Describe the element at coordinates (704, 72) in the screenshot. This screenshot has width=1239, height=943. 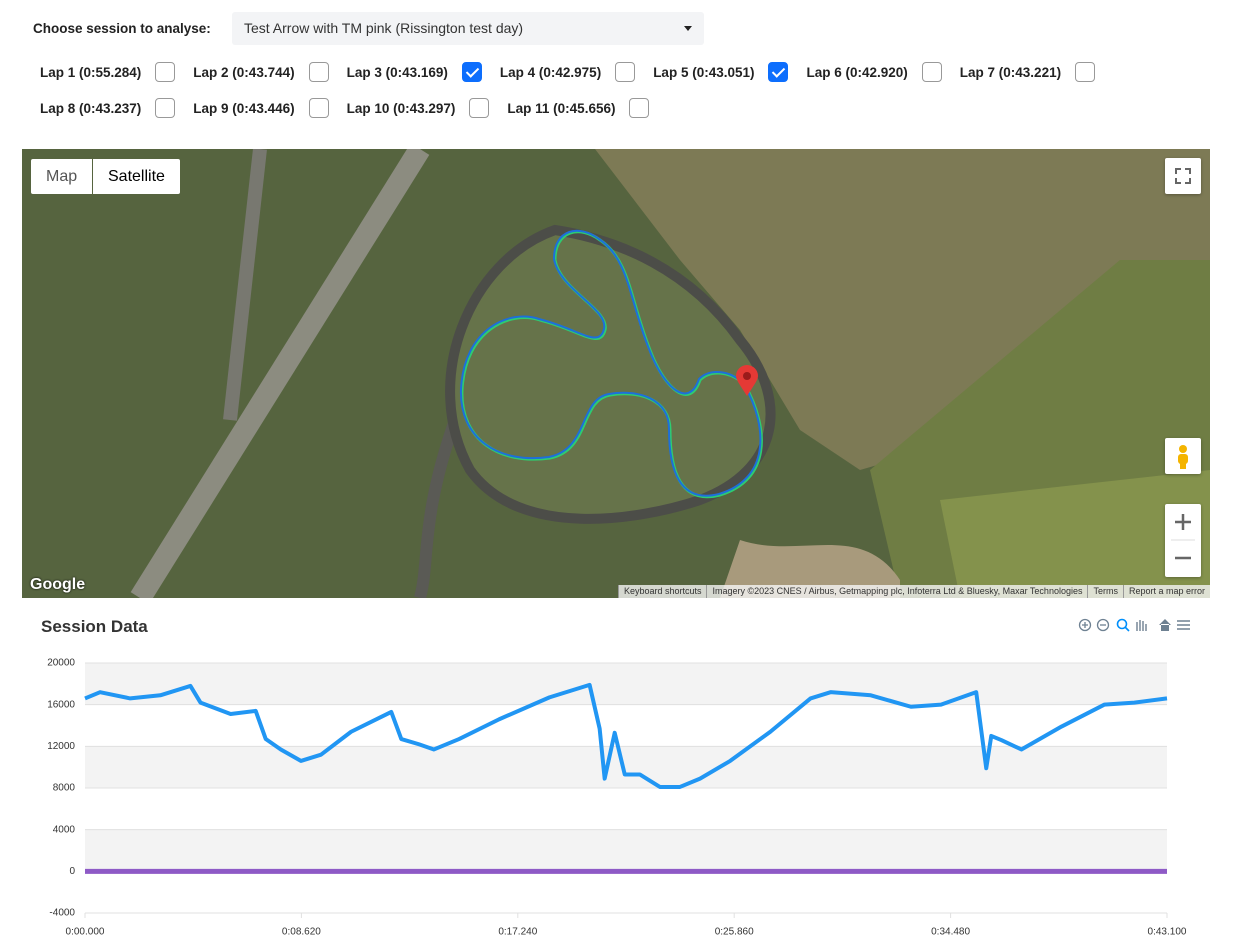
I see `lap-label: Lap 5 (0:43.051)` at that location.